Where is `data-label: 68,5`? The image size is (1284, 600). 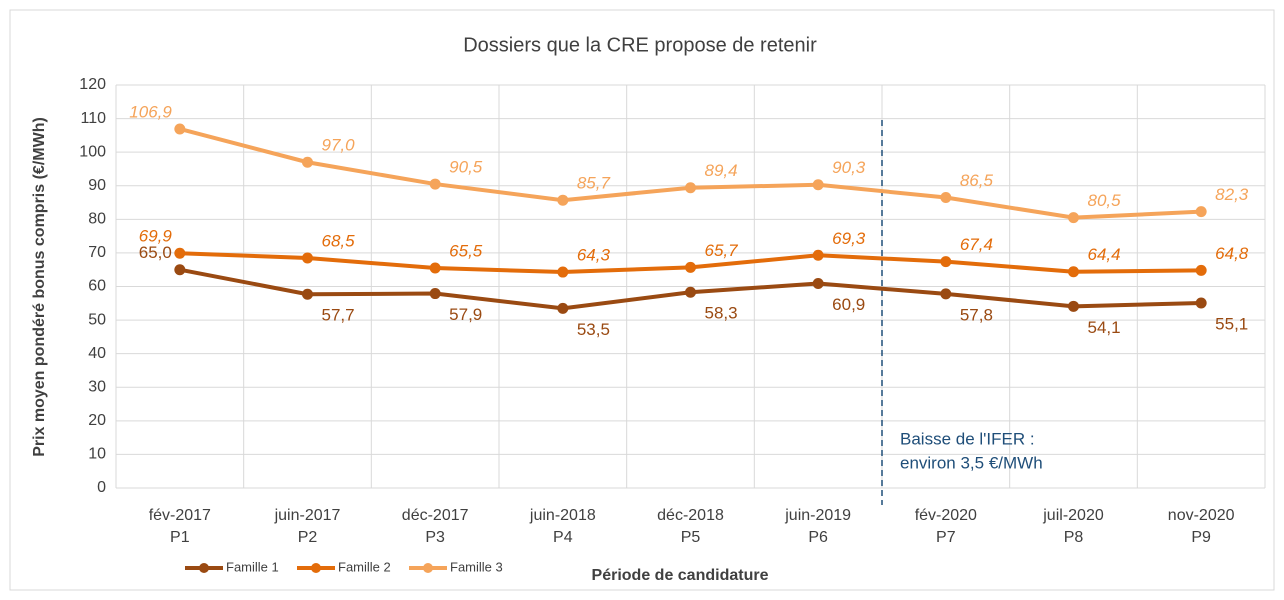
data-label: 68,5 is located at coordinates (339, 240).